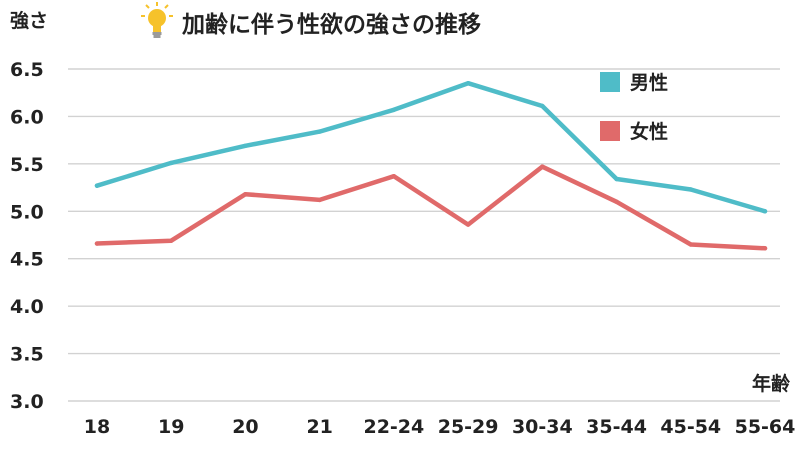 This screenshot has height=450, width=800. What do you see at coordinates (97, 427) in the screenshot?
I see `x-tick-label: 18` at bounding box center [97, 427].